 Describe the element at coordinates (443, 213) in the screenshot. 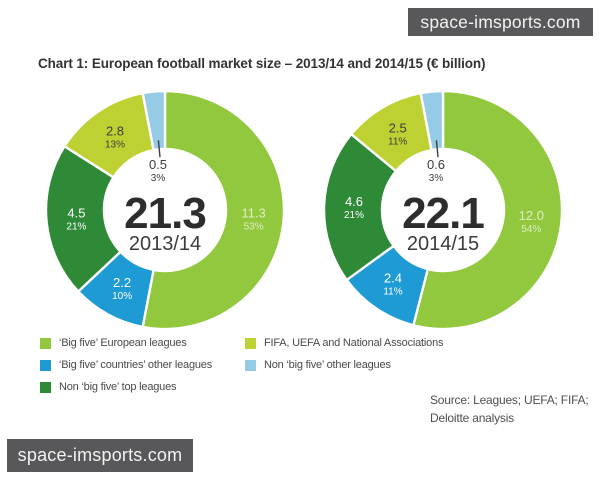

I see `donut-total-2014-15: 22.1` at that location.